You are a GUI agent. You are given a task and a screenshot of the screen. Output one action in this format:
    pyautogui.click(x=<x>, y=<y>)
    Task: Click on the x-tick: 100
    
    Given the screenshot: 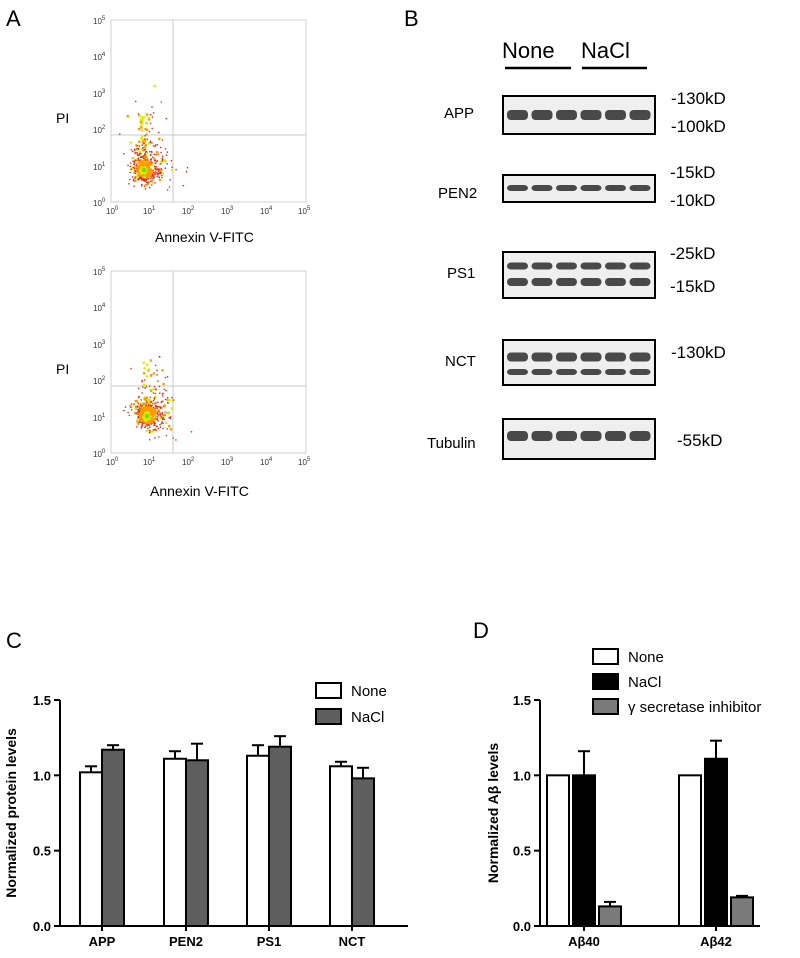 What is the action you would take?
    pyautogui.click(x=112, y=462)
    